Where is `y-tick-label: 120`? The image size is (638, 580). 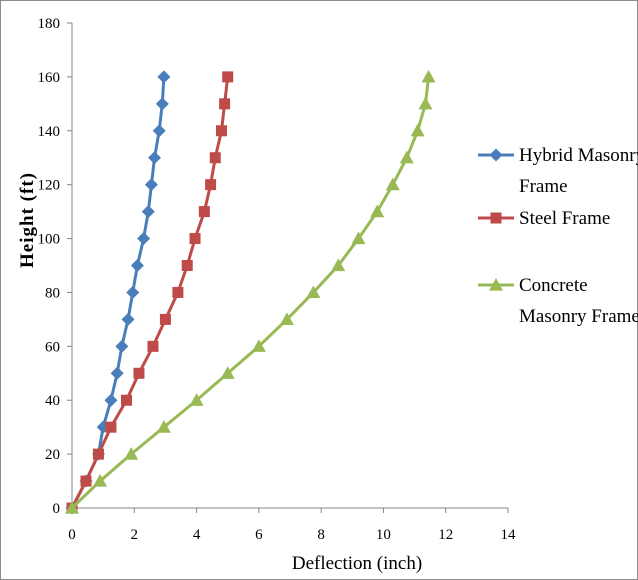 y-tick-label: 120 is located at coordinates (49, 186).